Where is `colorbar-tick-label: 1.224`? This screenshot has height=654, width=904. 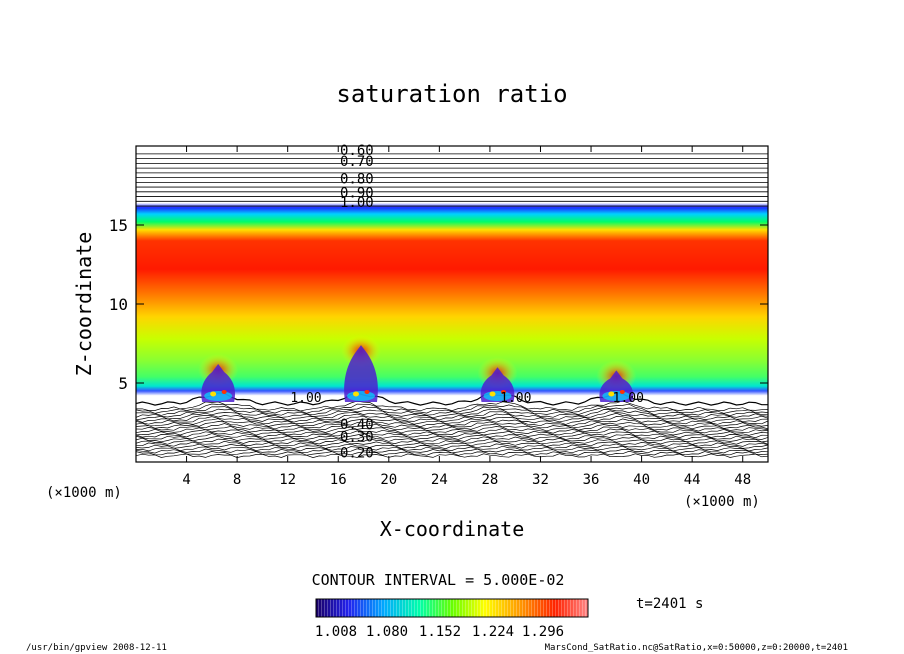 colorbar-tick-label: 1.224 is located at coordinates (493, 632).